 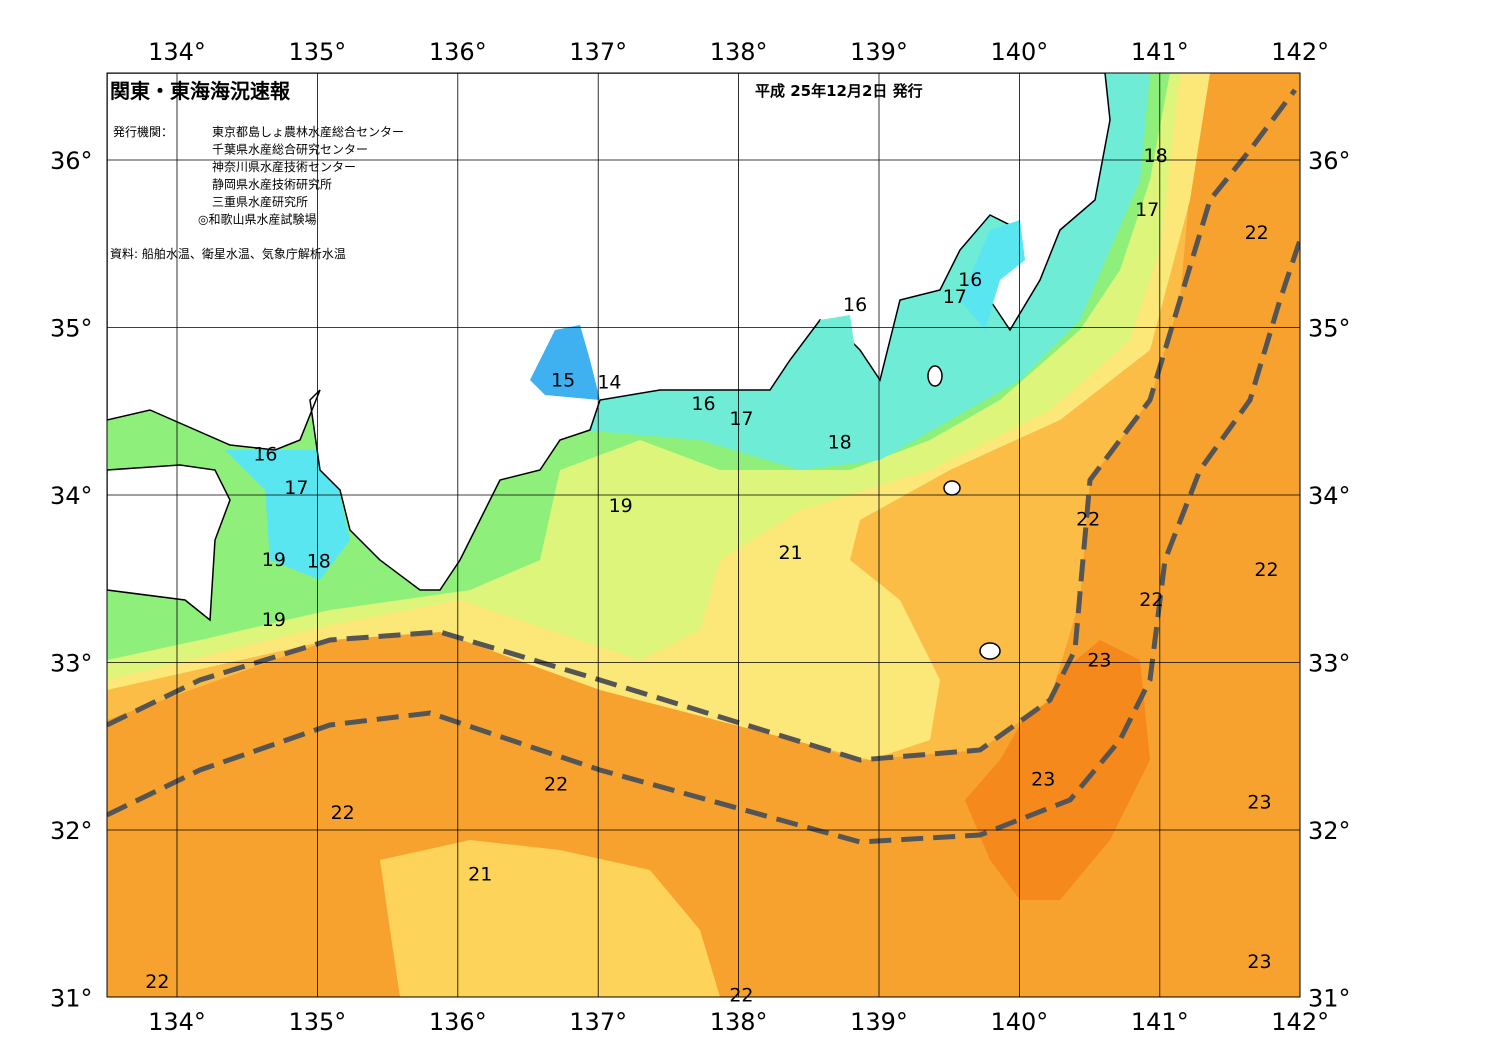 What do you see at coordinates (563, 381) in the screenshot?
I see `contour-label: 15` at bounding box center [563, 381].